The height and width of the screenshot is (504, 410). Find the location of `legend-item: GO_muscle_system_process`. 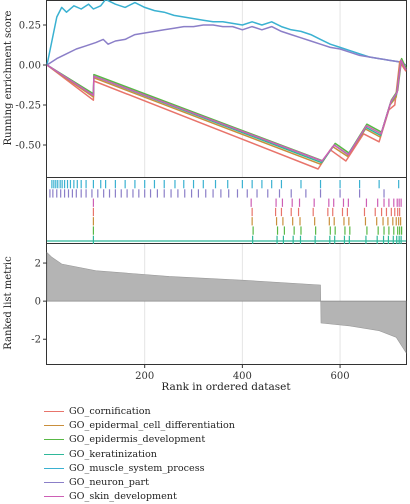

legend-item: GO_muscle_system_process is located at coordinates (139, 468).